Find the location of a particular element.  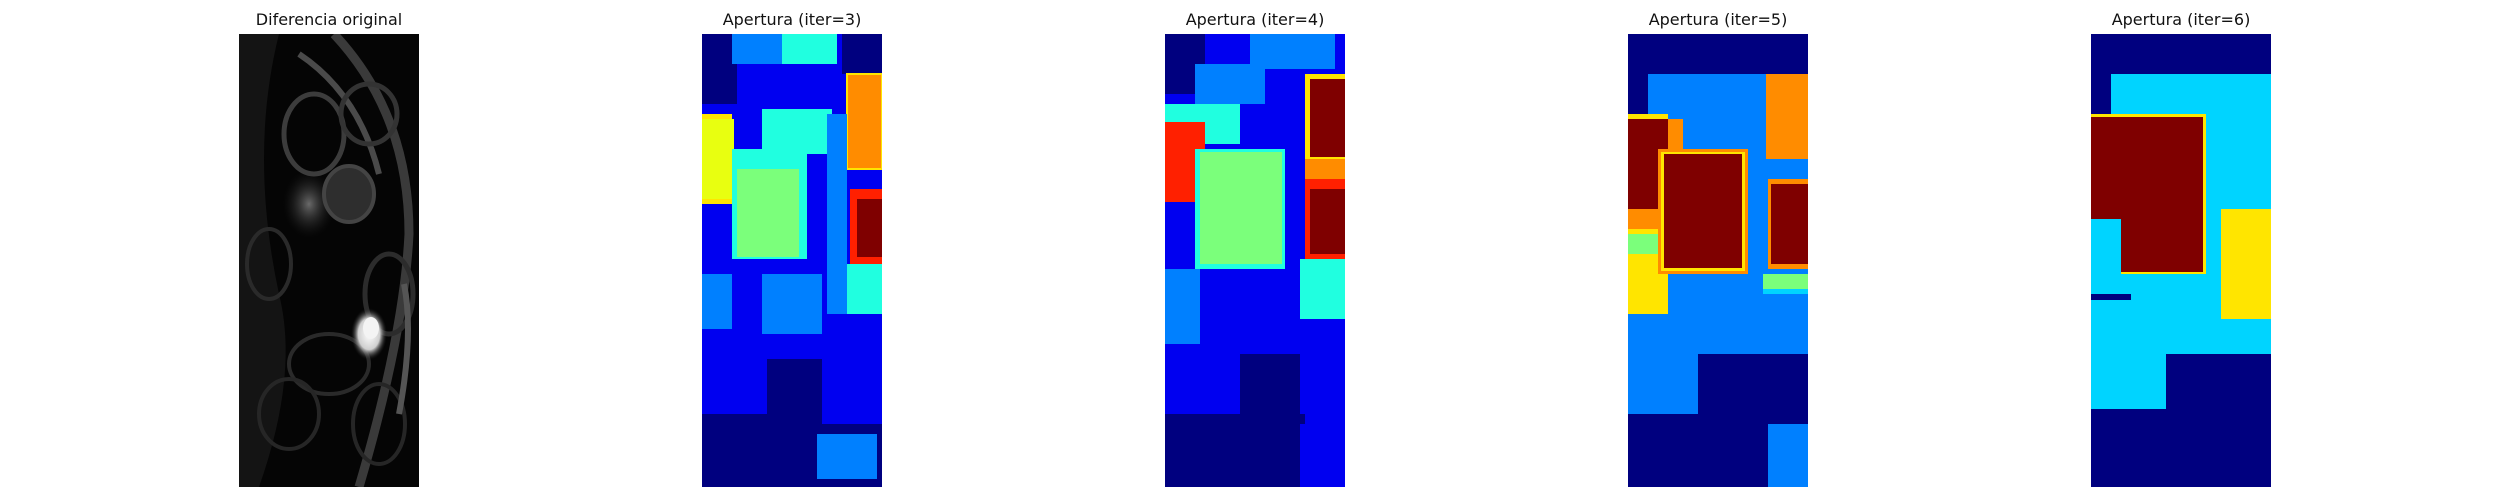

panel-title: Apertura (iter=3) is located at coordinates (792, 19).